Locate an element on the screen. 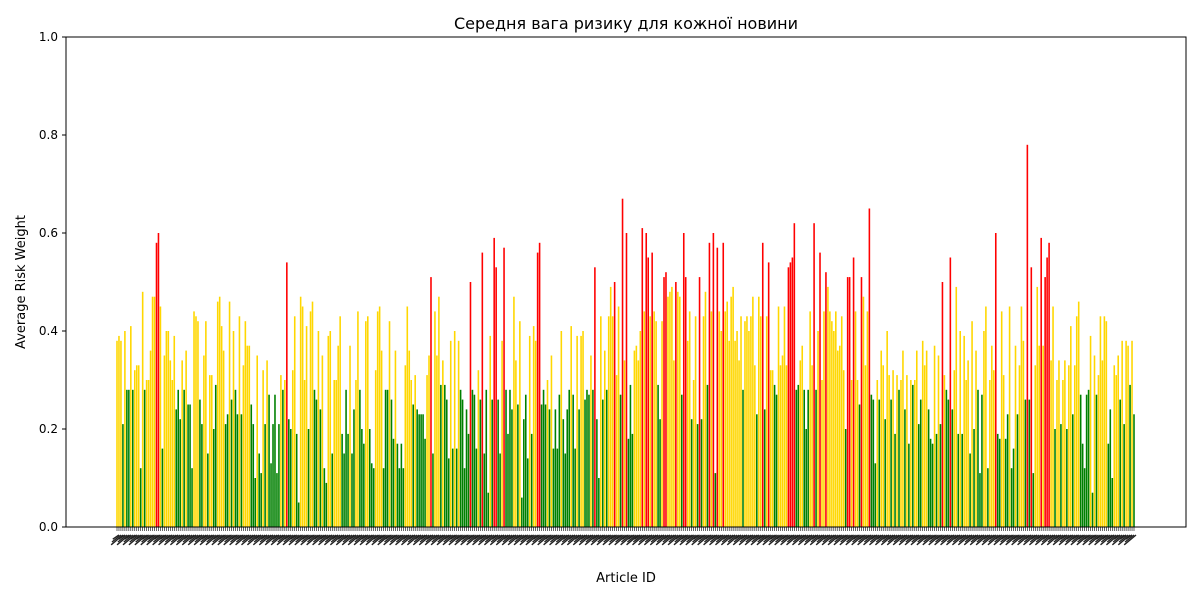  y-tick-label: 0.2 is located at coordinates (48, 429).